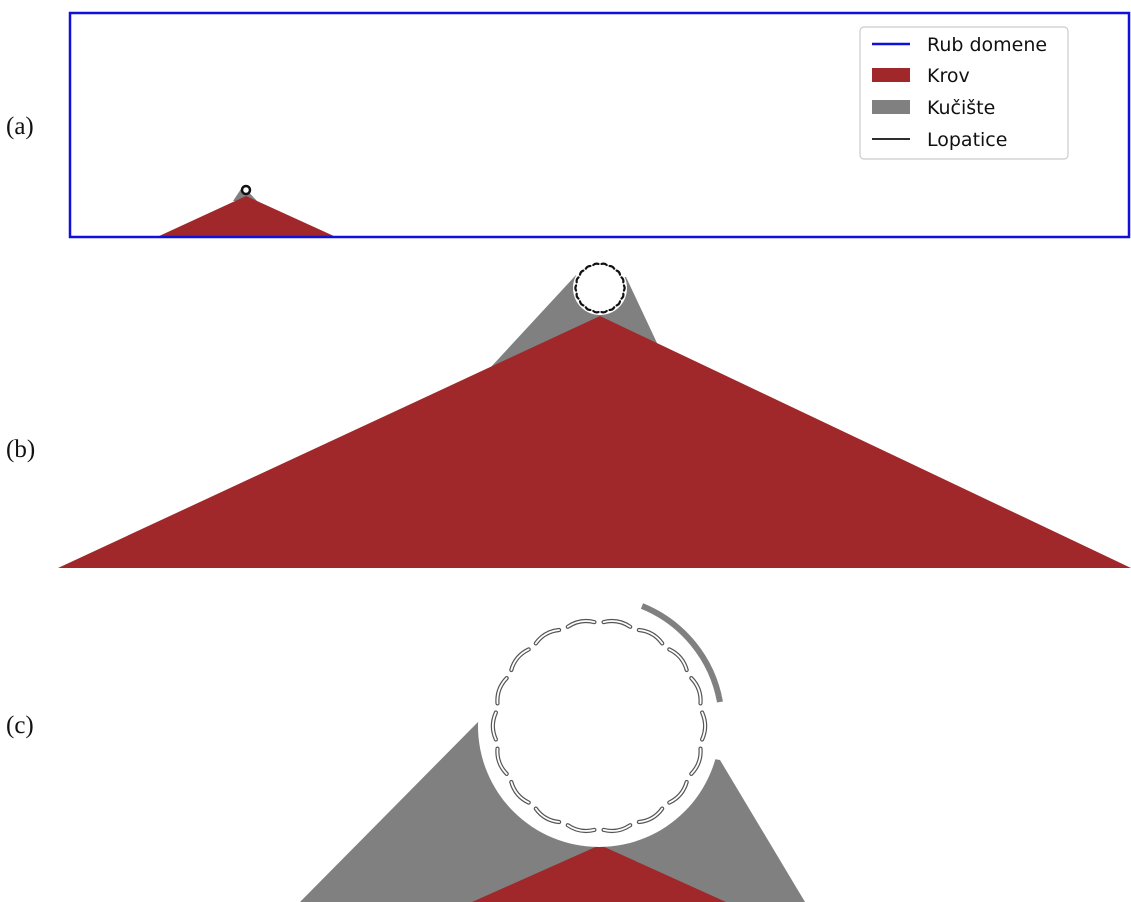 The width and height of the screenshot is (1131, 902). I want to click on panel-b-blades, so click(600, 288).